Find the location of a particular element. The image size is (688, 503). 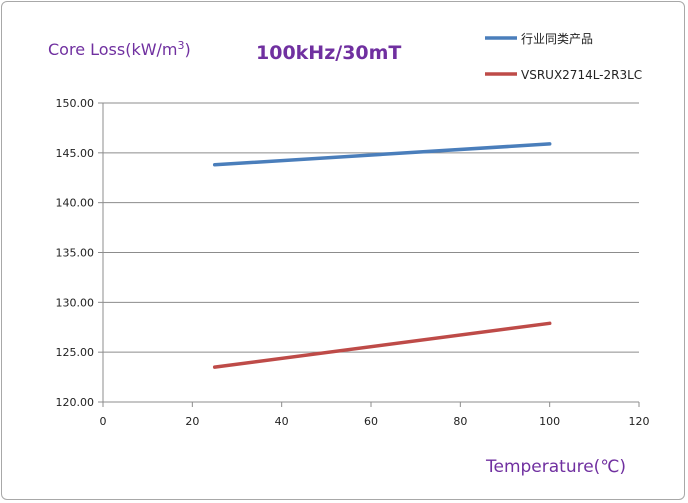

x-tick-label: 40 is located at coordinates (282, 421).